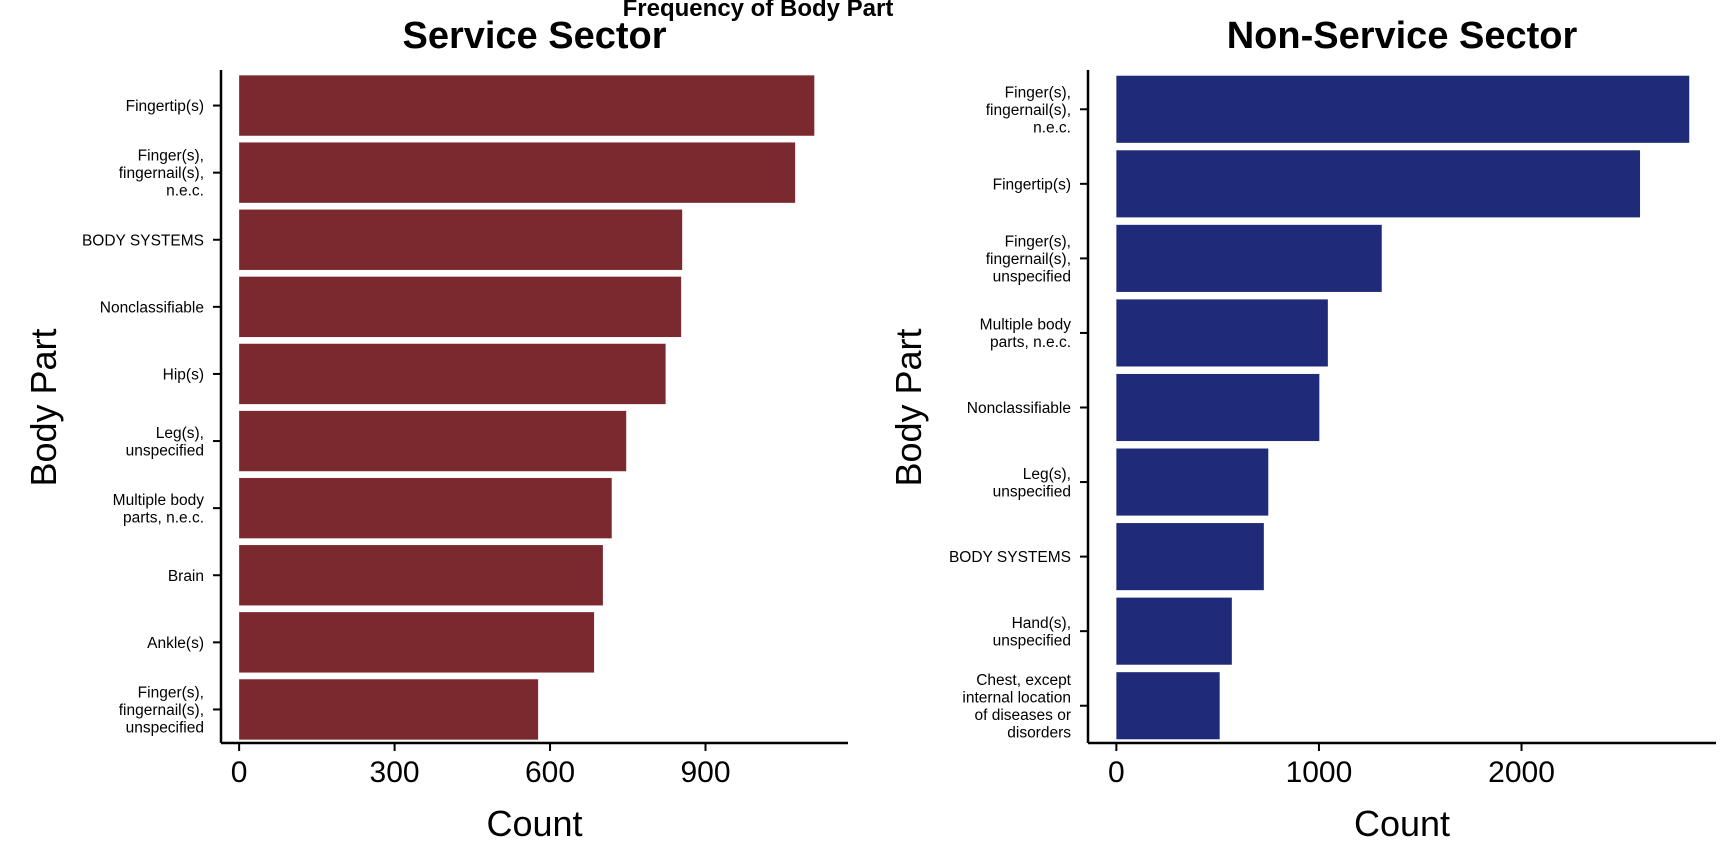 This screenshot has width=1728, height=864. I want to click on non-service-y-axis-label: Body Part, so click(908, 407).